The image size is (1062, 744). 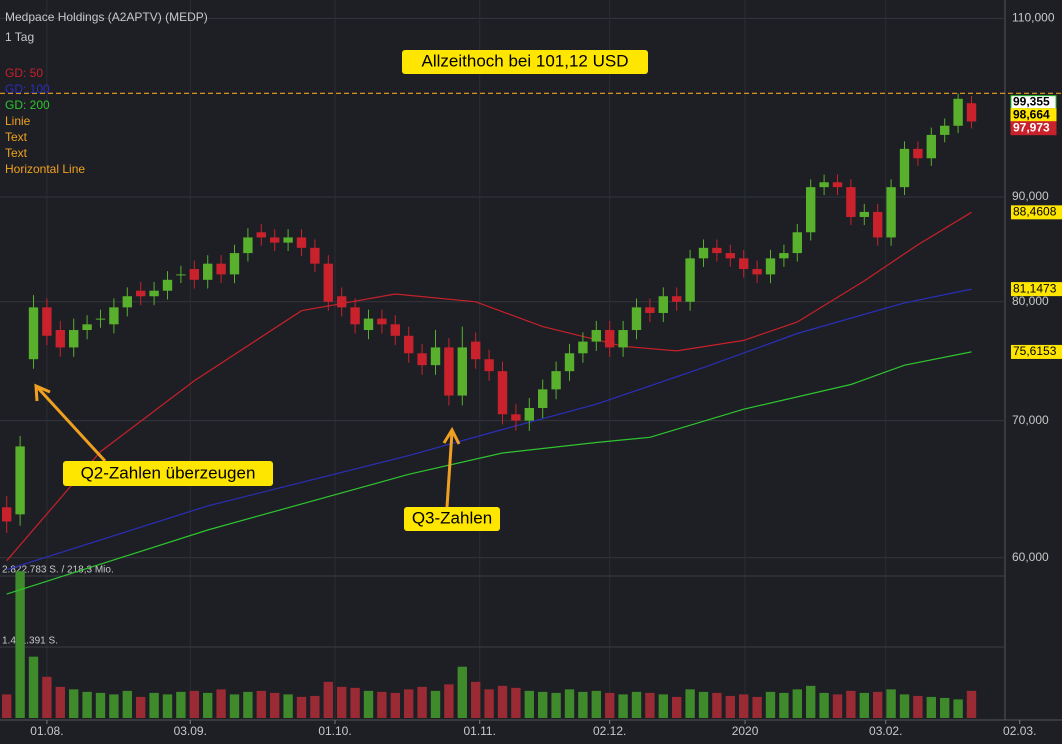 I want to click on x-tick-label: 01.11., so click(x=479, y=731).